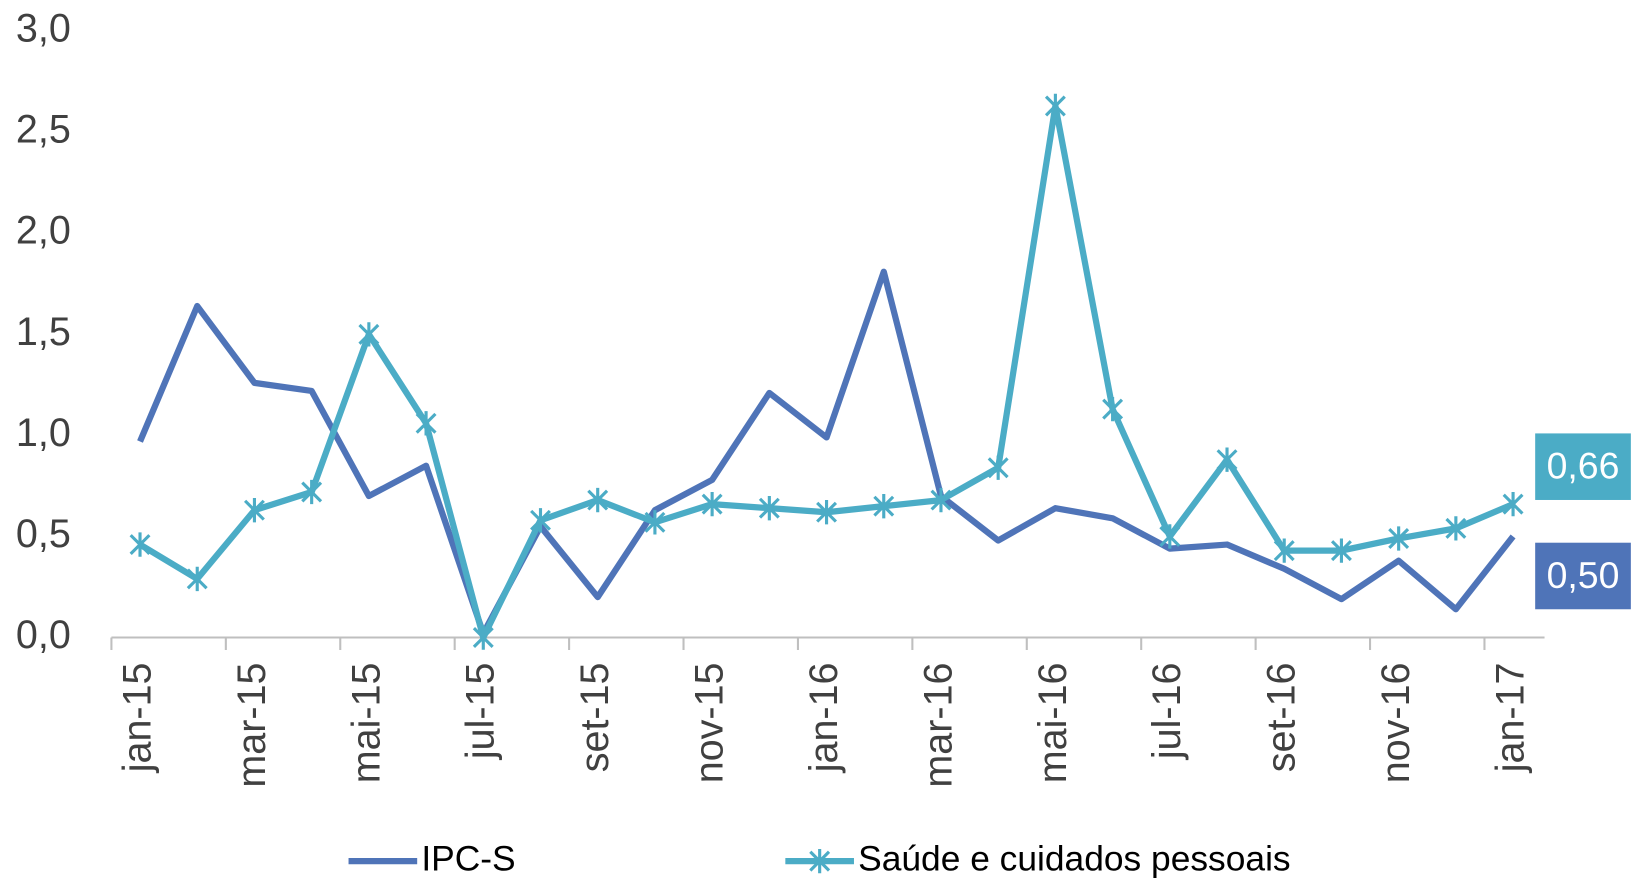  I want to click on x-tick-label: jan-17, so click(1511, 717).